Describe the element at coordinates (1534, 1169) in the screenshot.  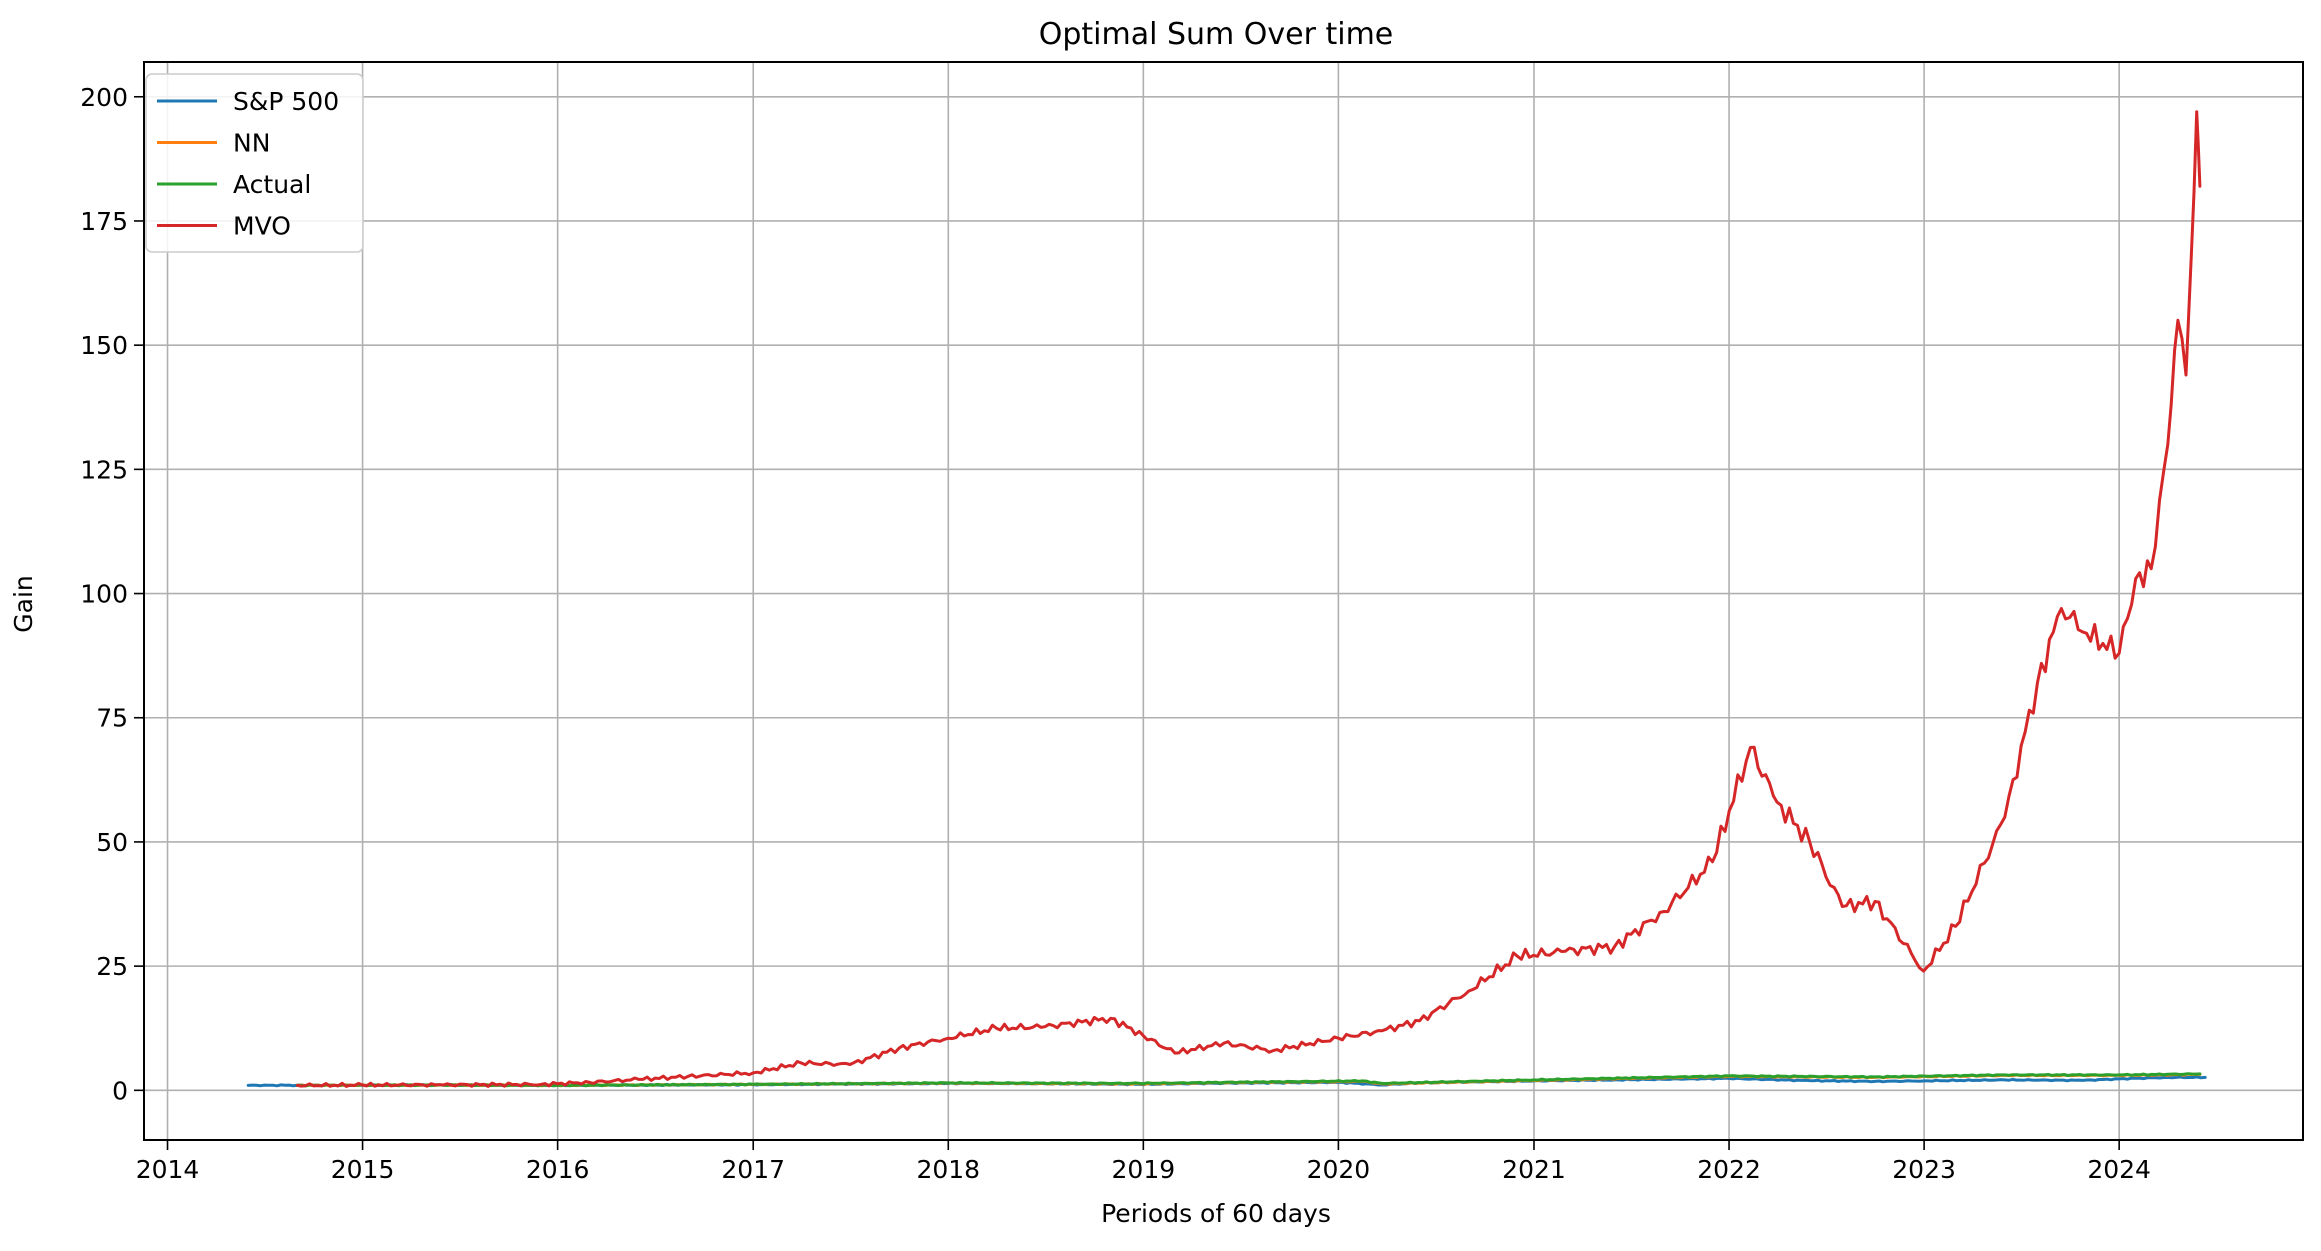
I see `x-tick-label: 2021` at that location.